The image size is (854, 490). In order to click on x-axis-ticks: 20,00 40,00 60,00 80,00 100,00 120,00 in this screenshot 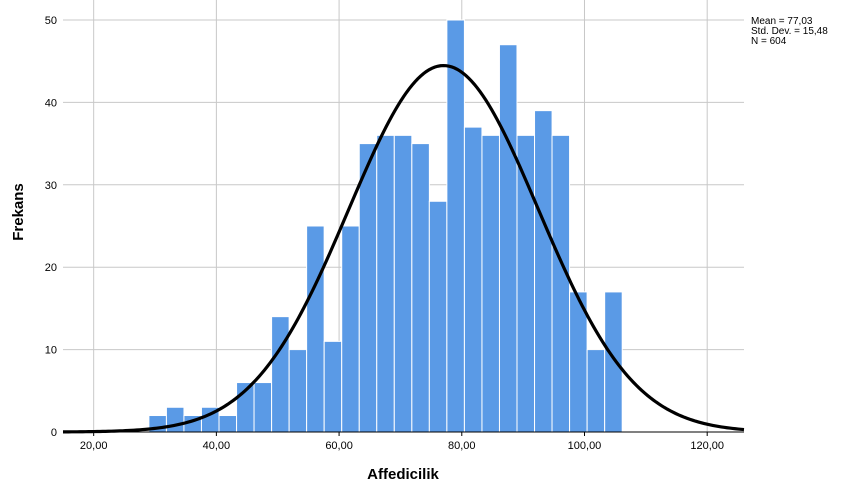, I will do `click(402, 442)`.